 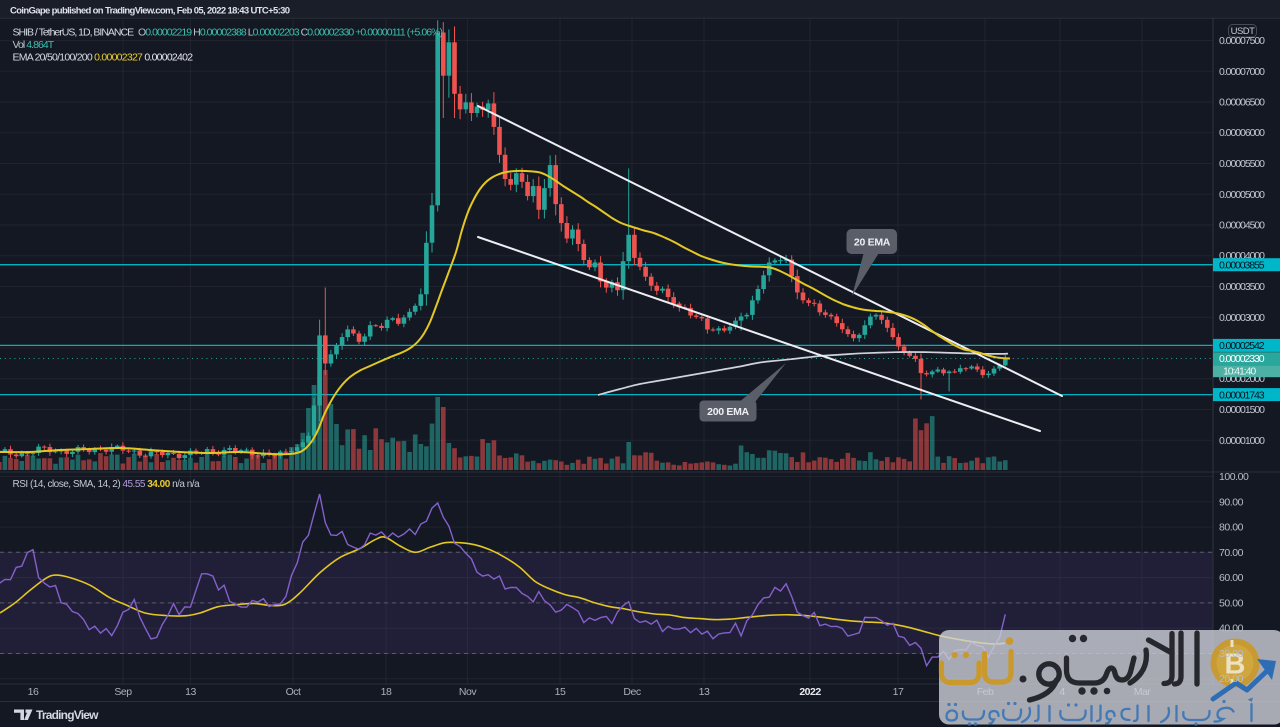 What do you see at coordinates (1243, 31) in the screenshot?
I see `svg-text: USDT` at bounding box center [1243, 31].